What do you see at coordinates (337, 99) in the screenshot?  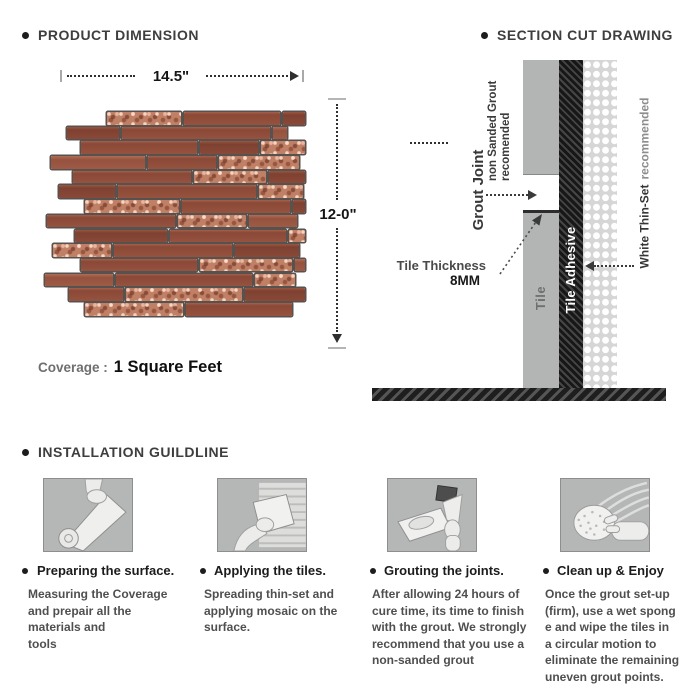 I see `dim-tick-top` at bounding box center [337, 99].